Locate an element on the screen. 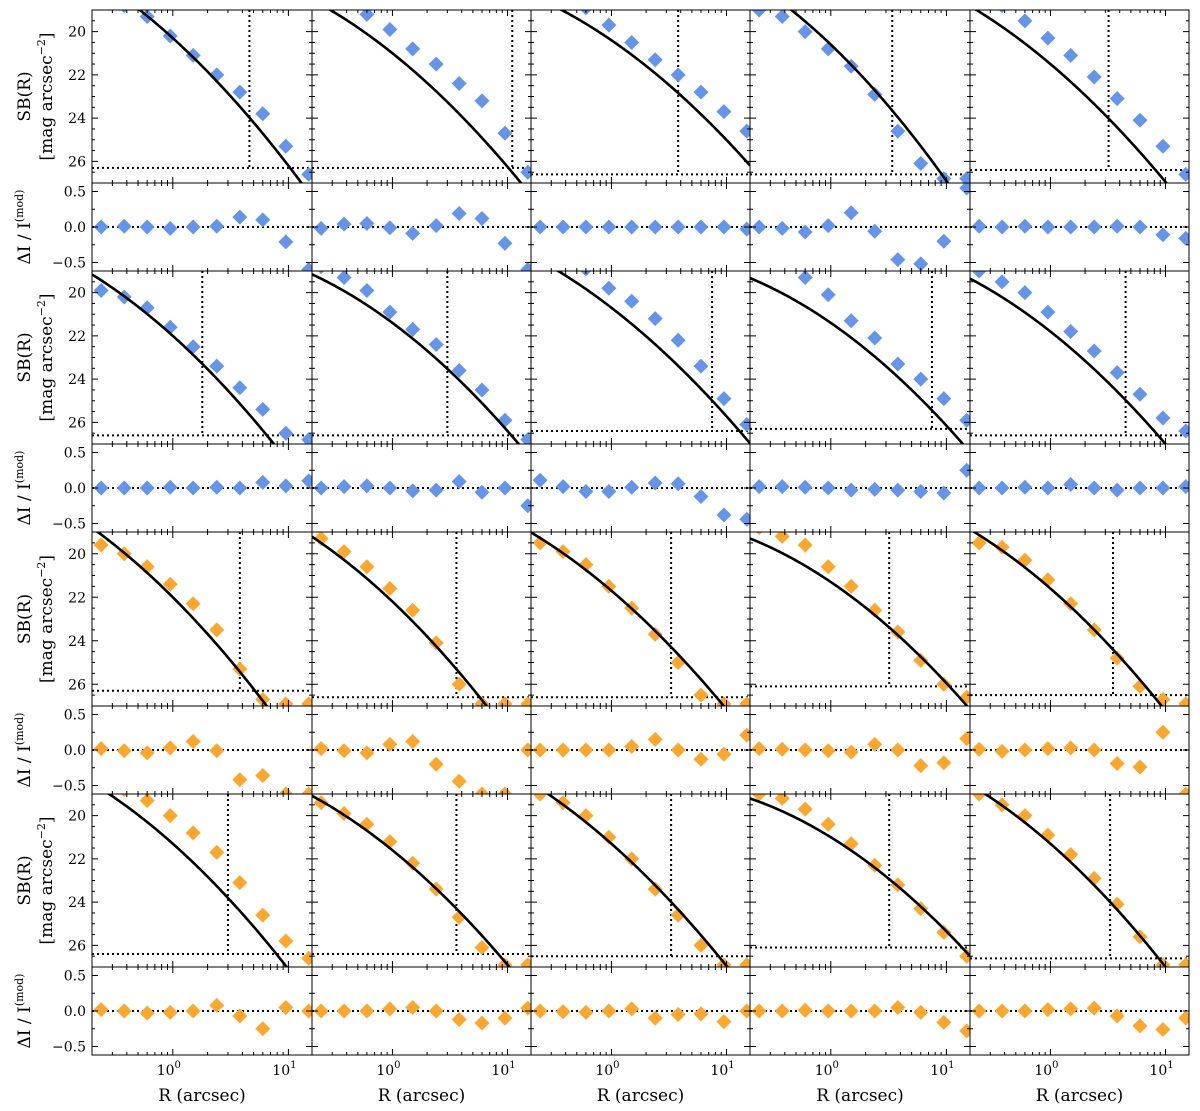 The width and height of the screenshot is (1200, 1111). x-tick-mantissa: 10 is located at coordinates (719, 1071).